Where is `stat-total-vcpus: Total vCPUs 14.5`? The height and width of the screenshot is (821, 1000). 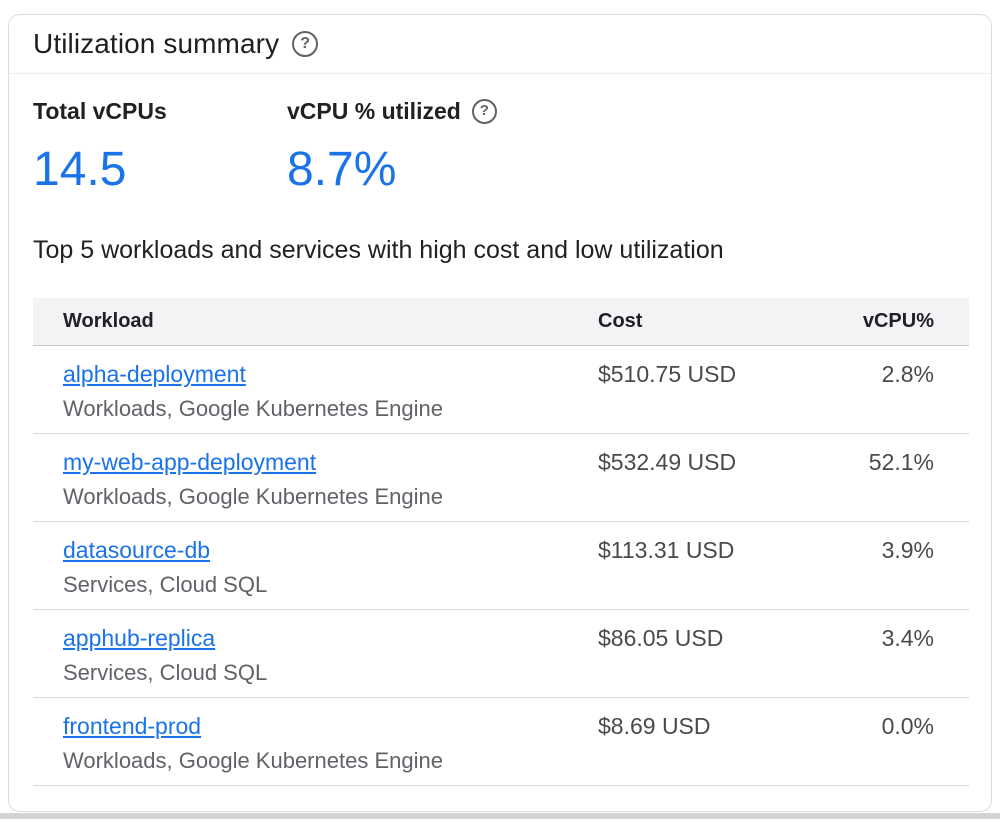 stat-total-vcpus: Total vCPUs 14.5 is located at coordinates (160, 146).